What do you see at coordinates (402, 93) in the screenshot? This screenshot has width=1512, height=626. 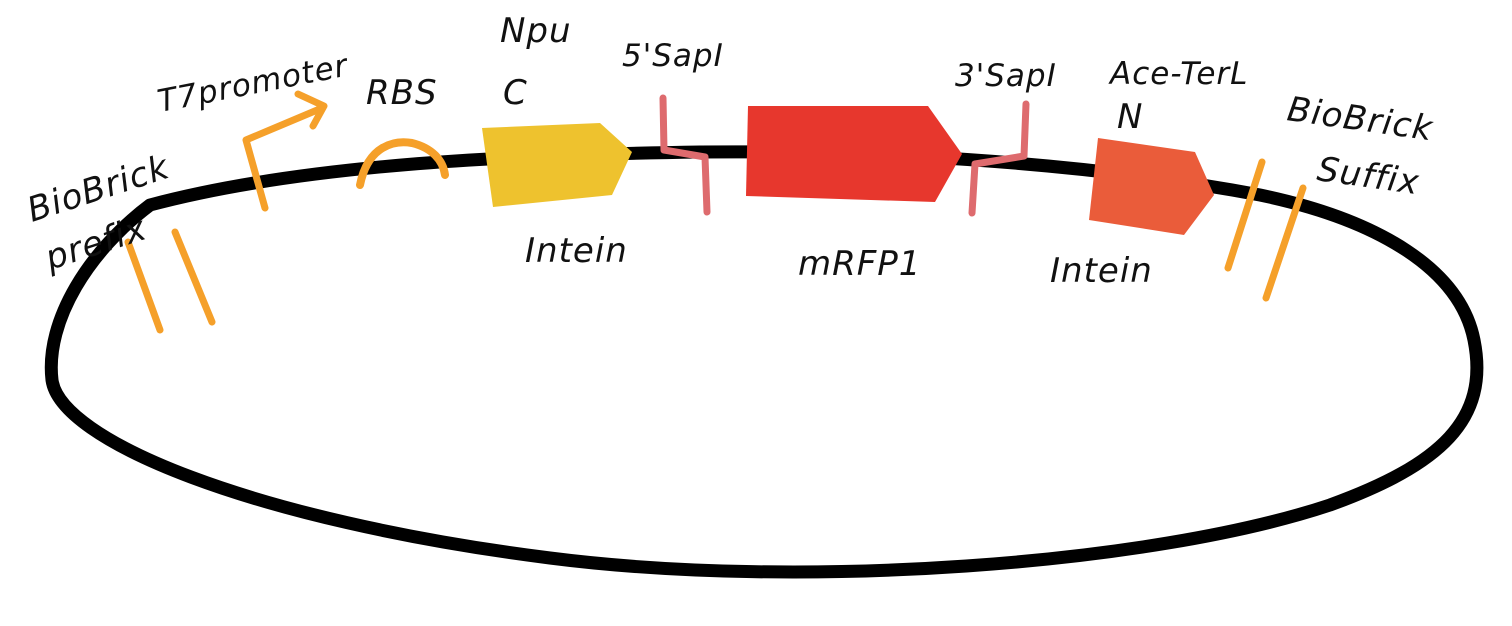 I see `rbs-label: RBS` at bounding box center [402, 93].